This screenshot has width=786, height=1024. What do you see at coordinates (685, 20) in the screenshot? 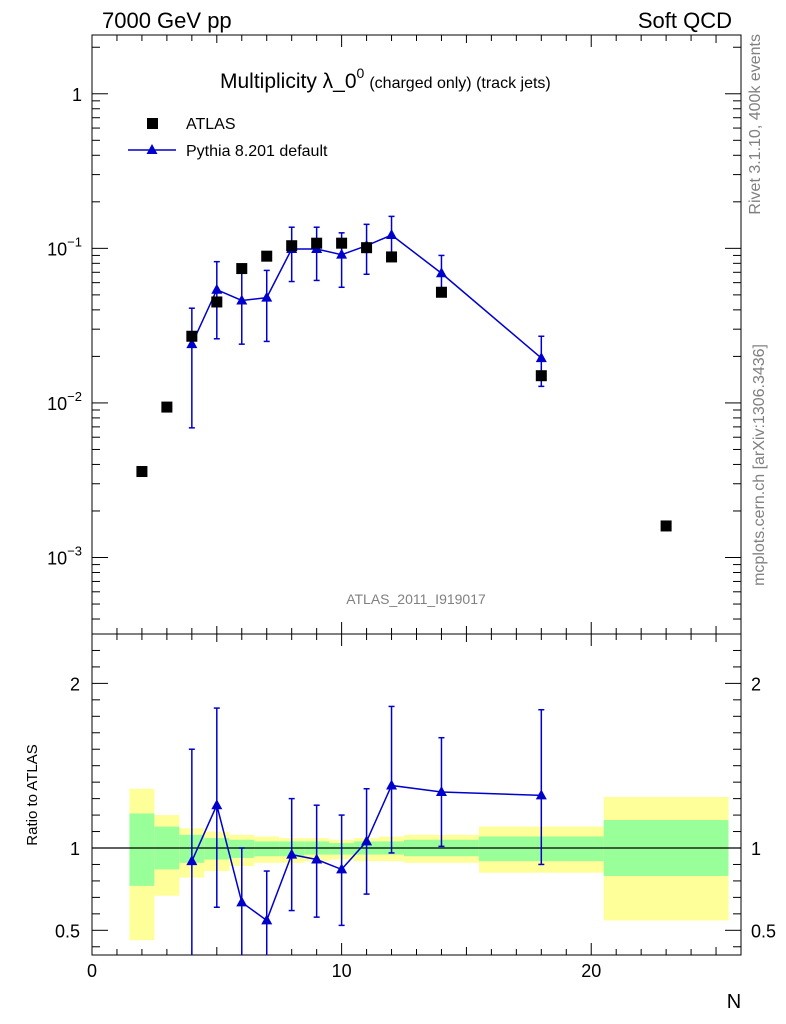
I see `header-right: Soft QCD` at bounding box center [685, 20].